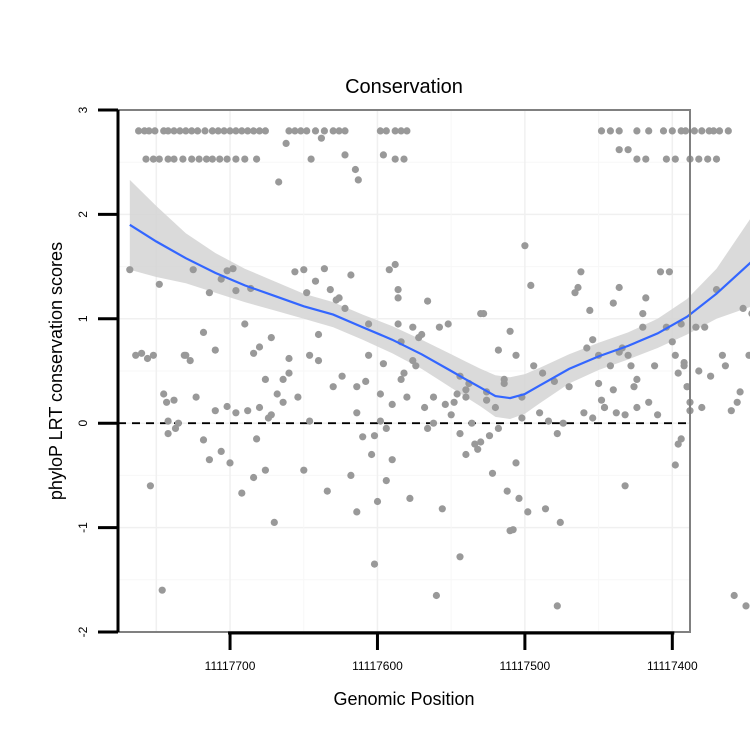 The image size is (750, 750). What do you see at coordinates (83, 527) in the screenshot?
I see `y-tick-label: -1` at bounding box center [83, 527].